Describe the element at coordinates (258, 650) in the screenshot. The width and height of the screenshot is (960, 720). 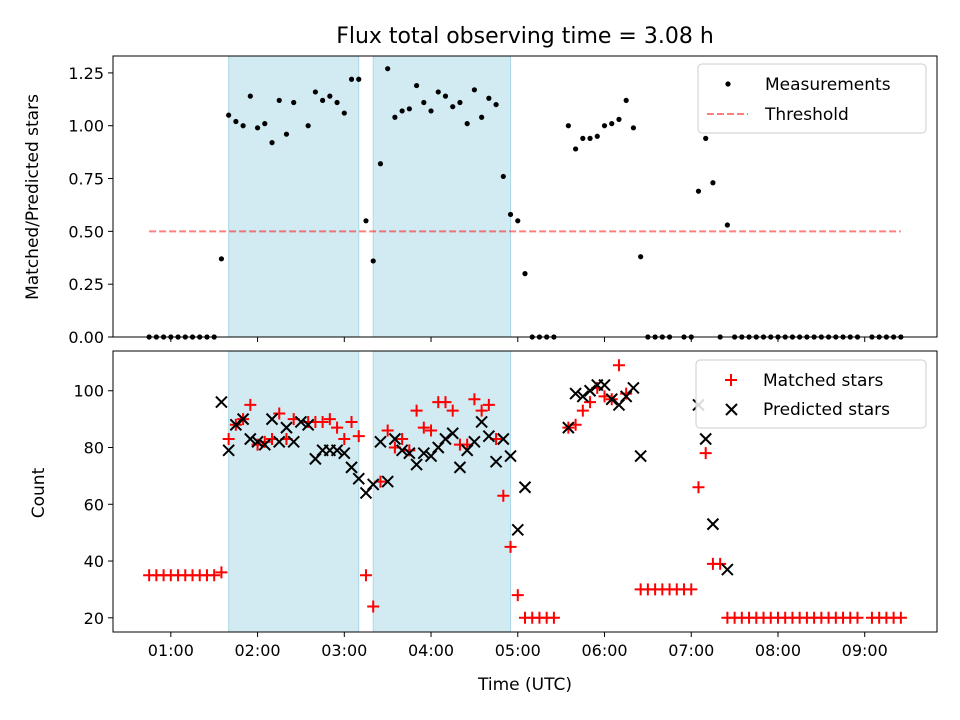
I see `x-tick-label: 02:00` at that location.